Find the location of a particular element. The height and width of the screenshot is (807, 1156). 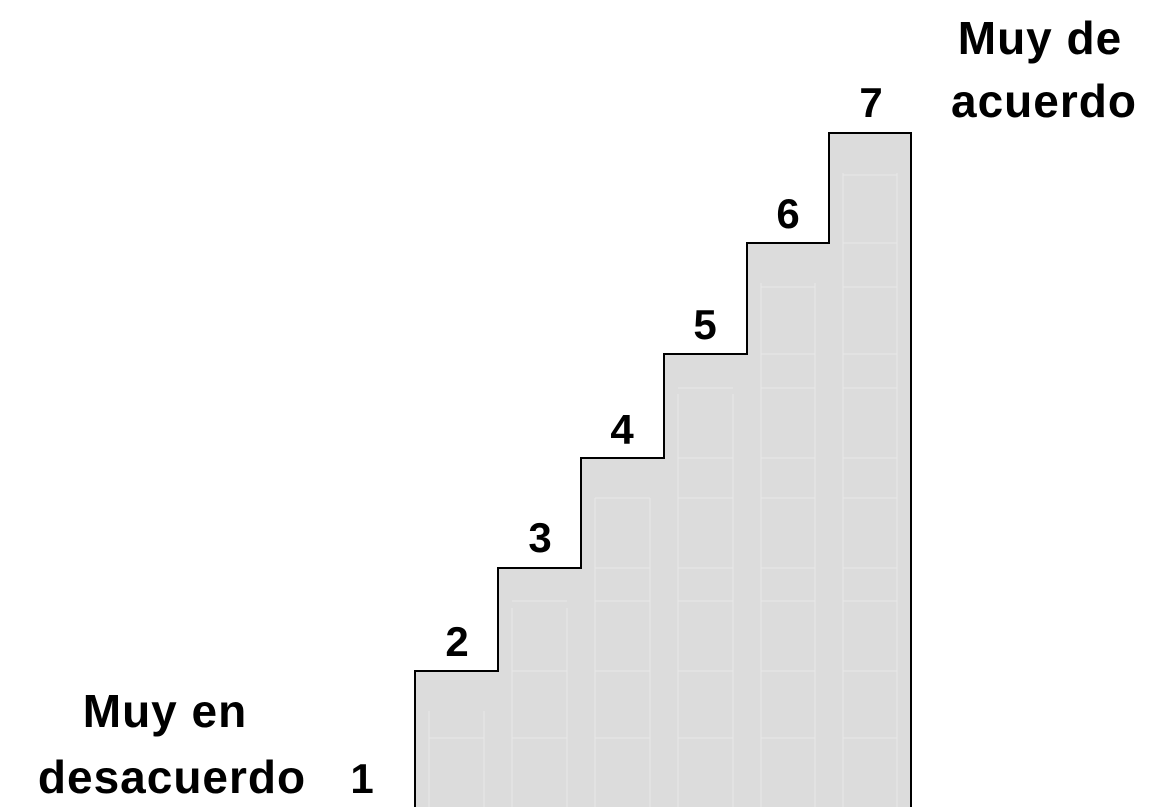

step-5-column is located at coordinates (705, 580).